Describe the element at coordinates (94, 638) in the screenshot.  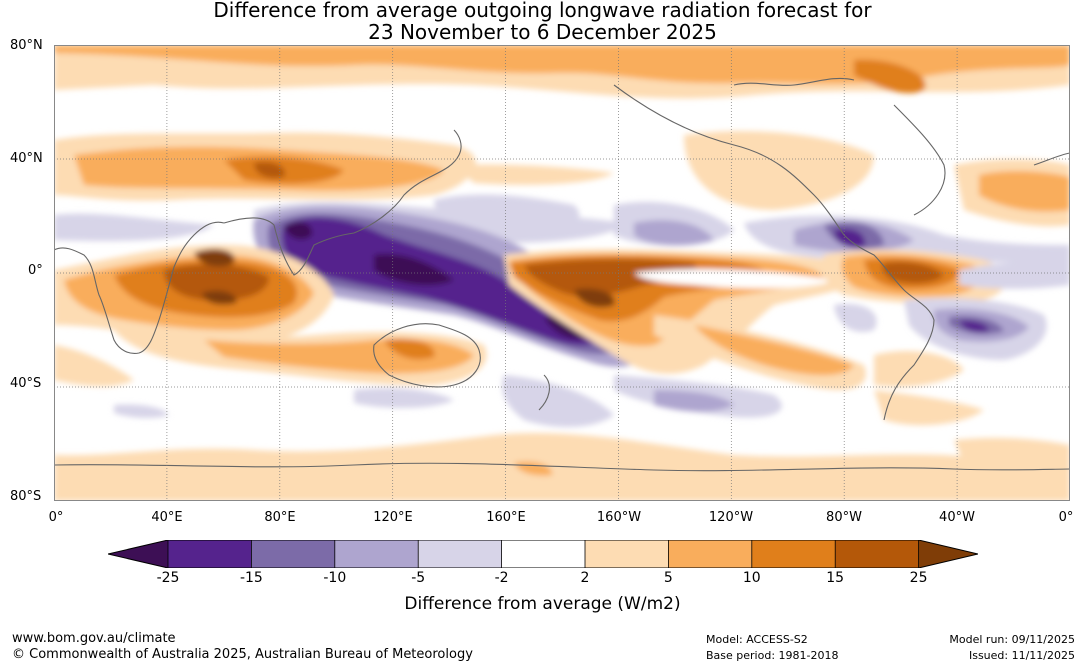
I see `footer-website-link: www.bom.gov.au/climate` at that location.